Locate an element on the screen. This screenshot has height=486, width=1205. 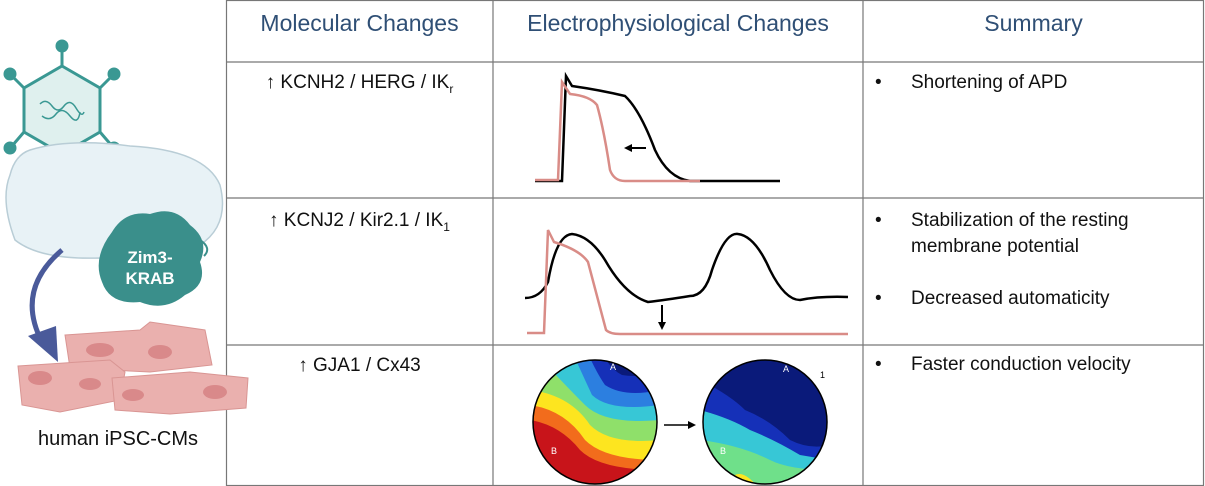
column-header: Summary is located at coordinates (1033, 23).